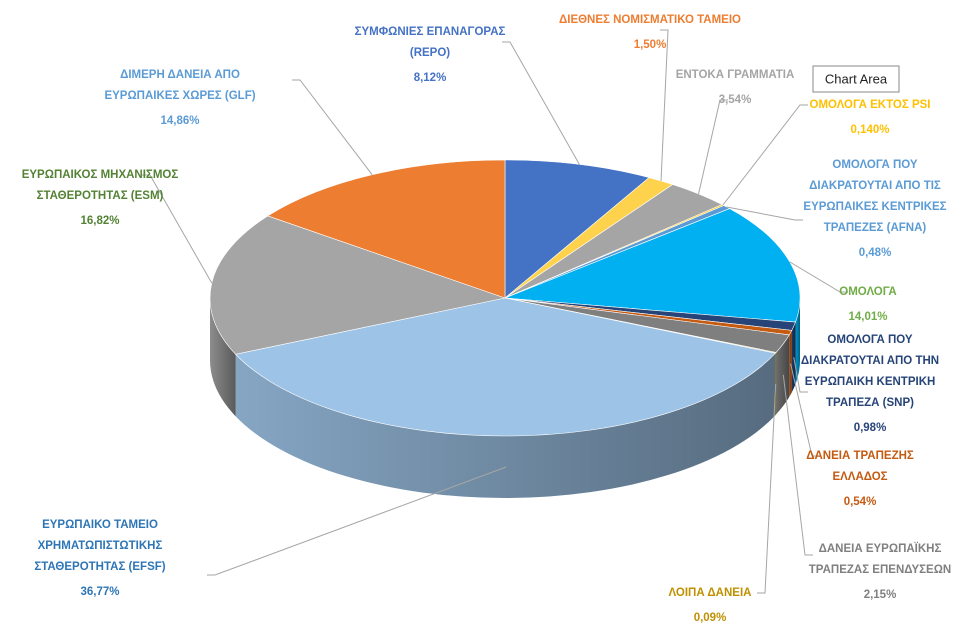  I want to click on category-label: ΛΟΙΠΑ ΔΑΝΕΙΑ, so click(710, 593).